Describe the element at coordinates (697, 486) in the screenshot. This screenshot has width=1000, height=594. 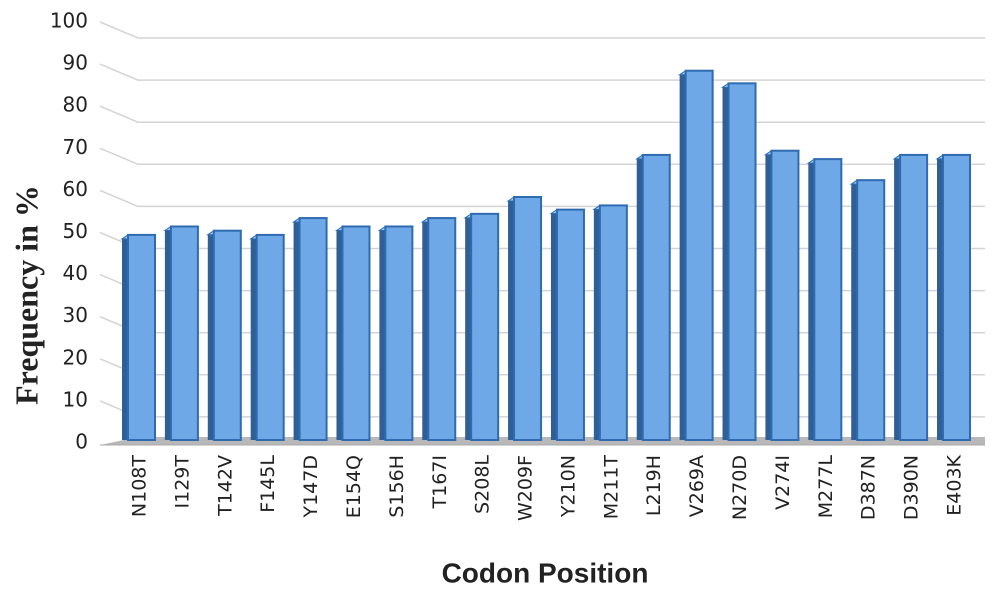
I see `x-tick-label: V269A` at that location.